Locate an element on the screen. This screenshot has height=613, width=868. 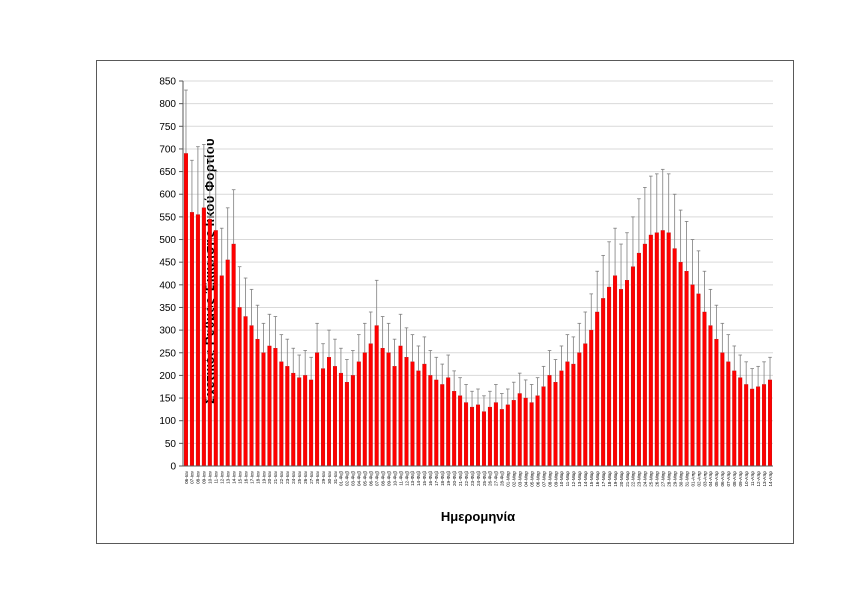
x-tick-label: 31-Ιαν is located at coordinates (335, 477).